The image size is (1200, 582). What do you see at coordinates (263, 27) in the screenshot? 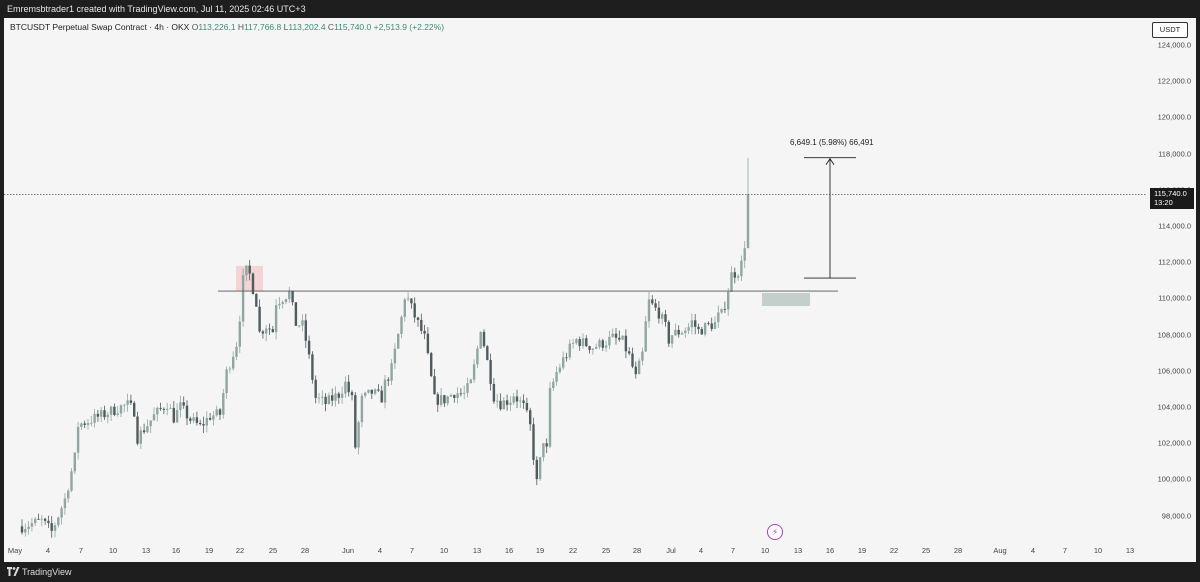
I see `high-value: 117,766.8` at bounding box center [263, 27].